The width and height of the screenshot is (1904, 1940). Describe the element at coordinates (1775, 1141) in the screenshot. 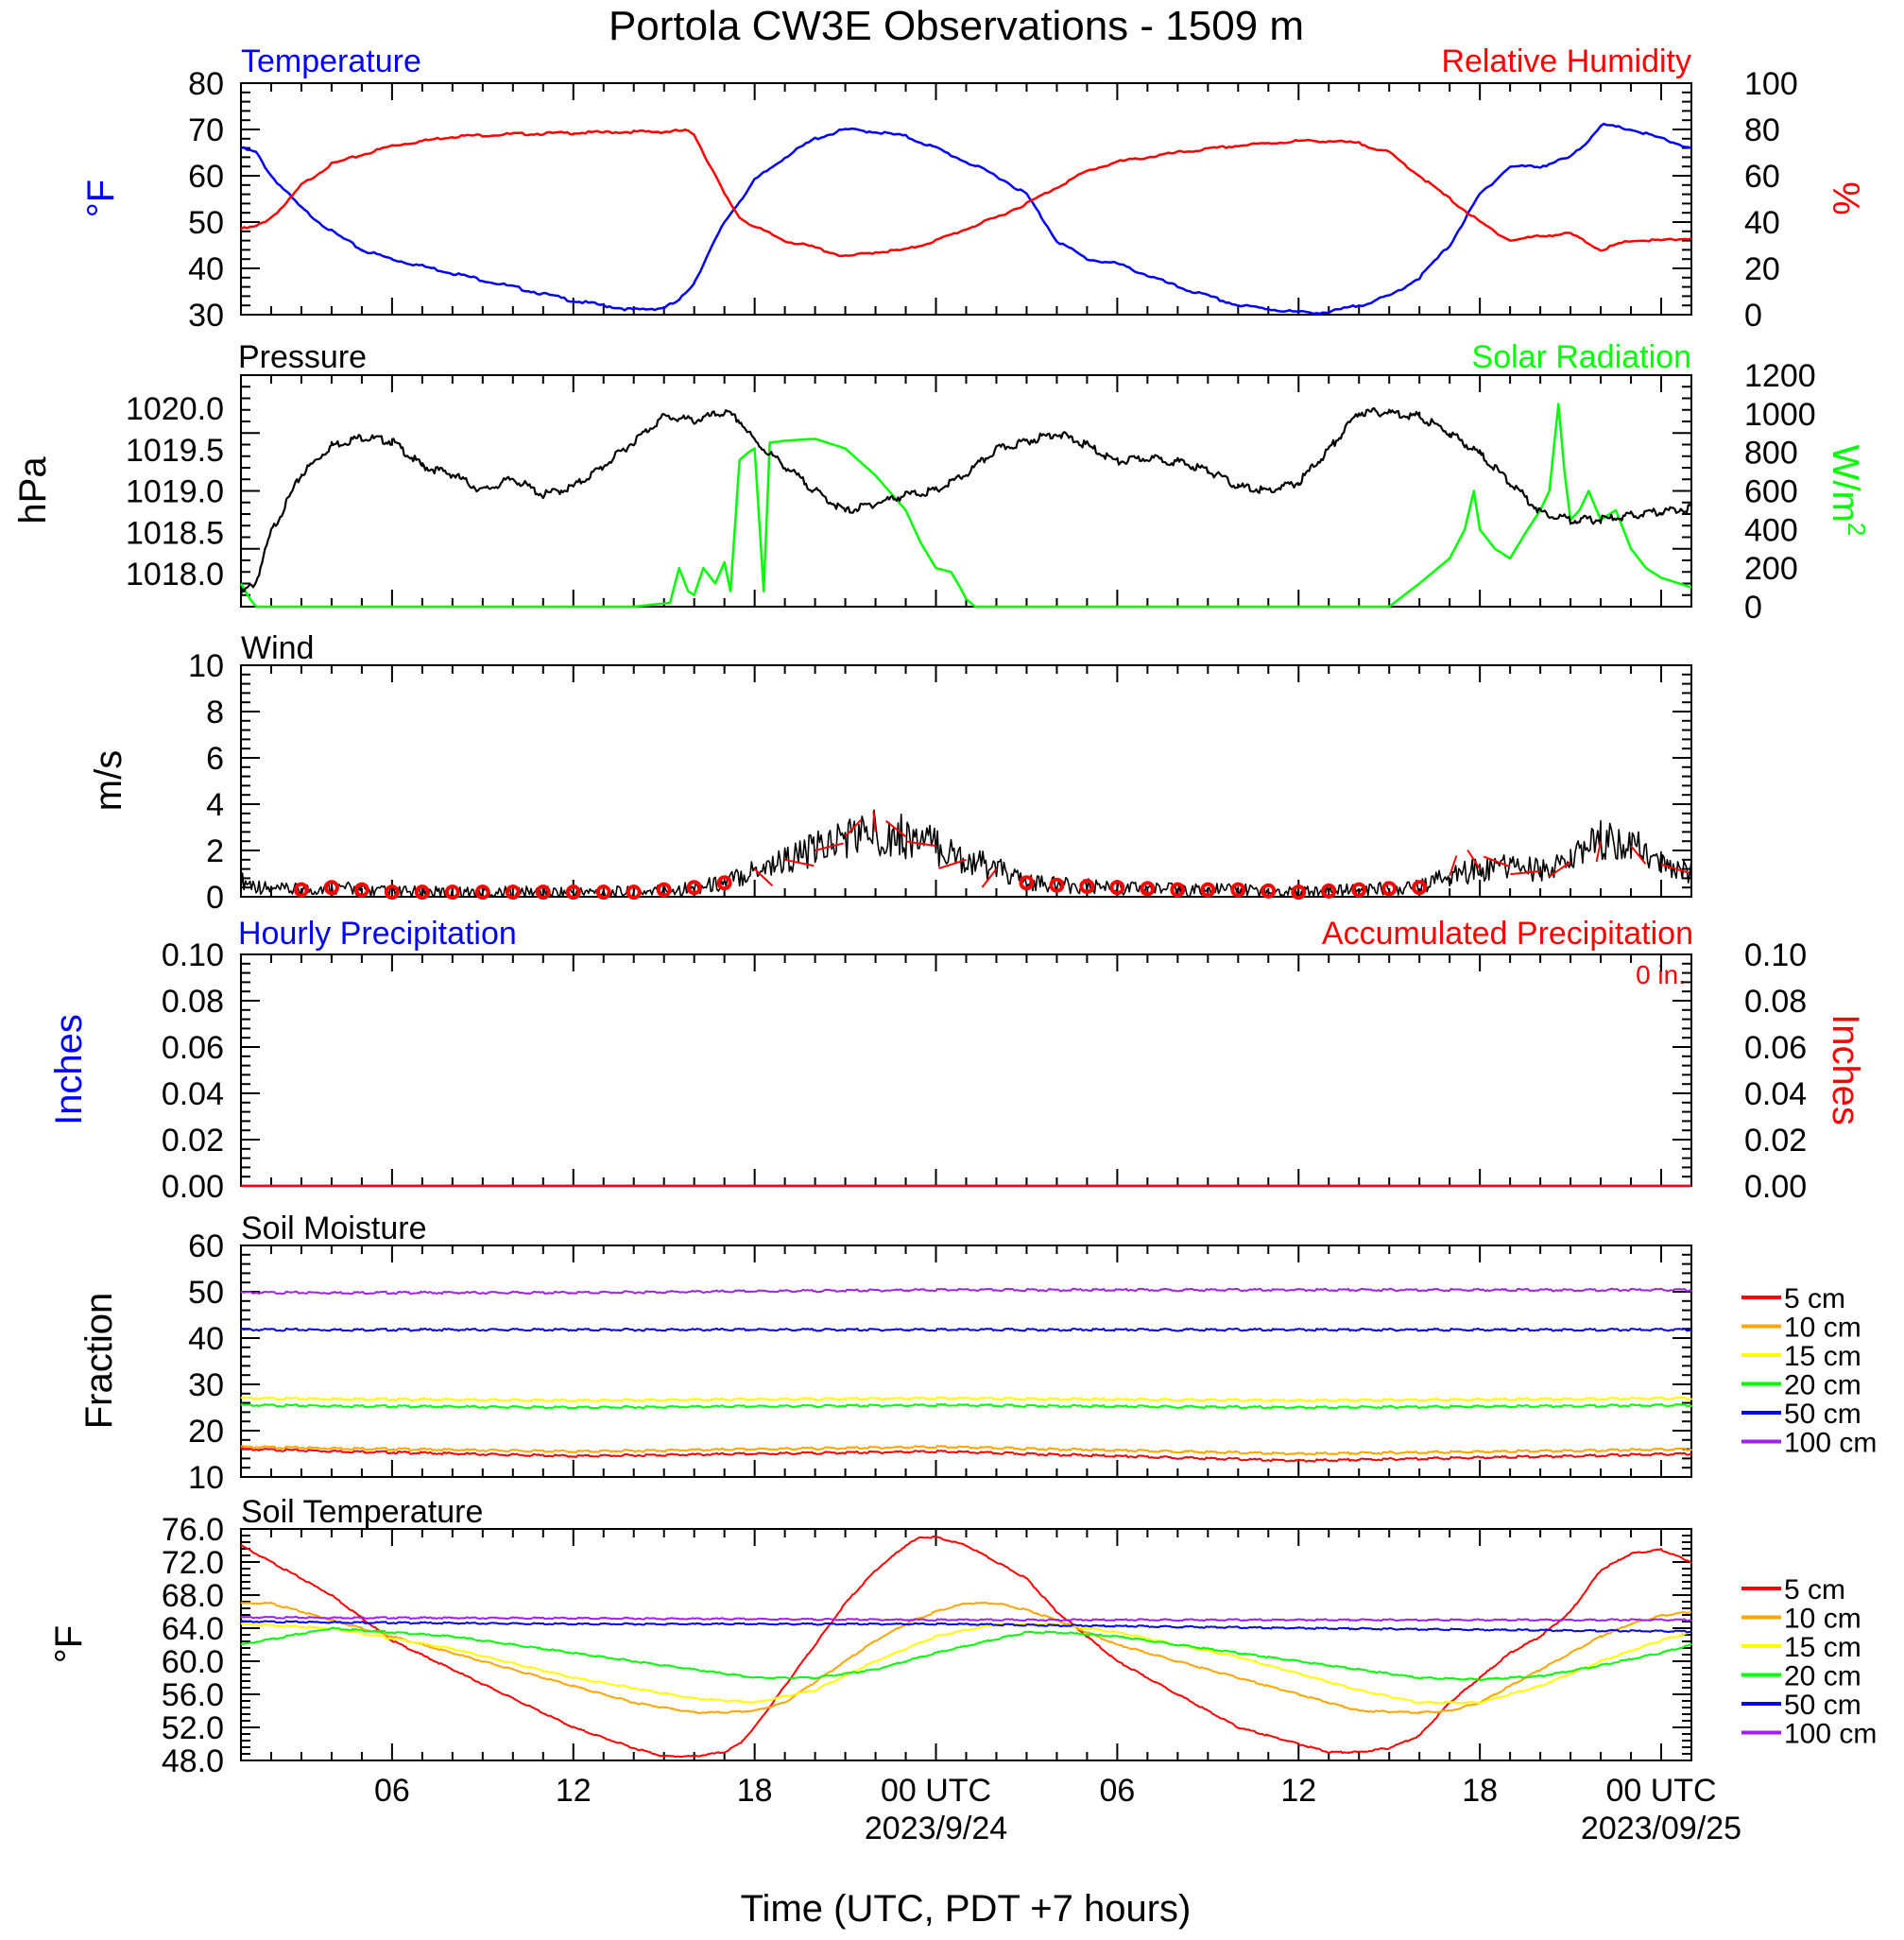

I see `y-right-tick-label: 0.02` at that location.